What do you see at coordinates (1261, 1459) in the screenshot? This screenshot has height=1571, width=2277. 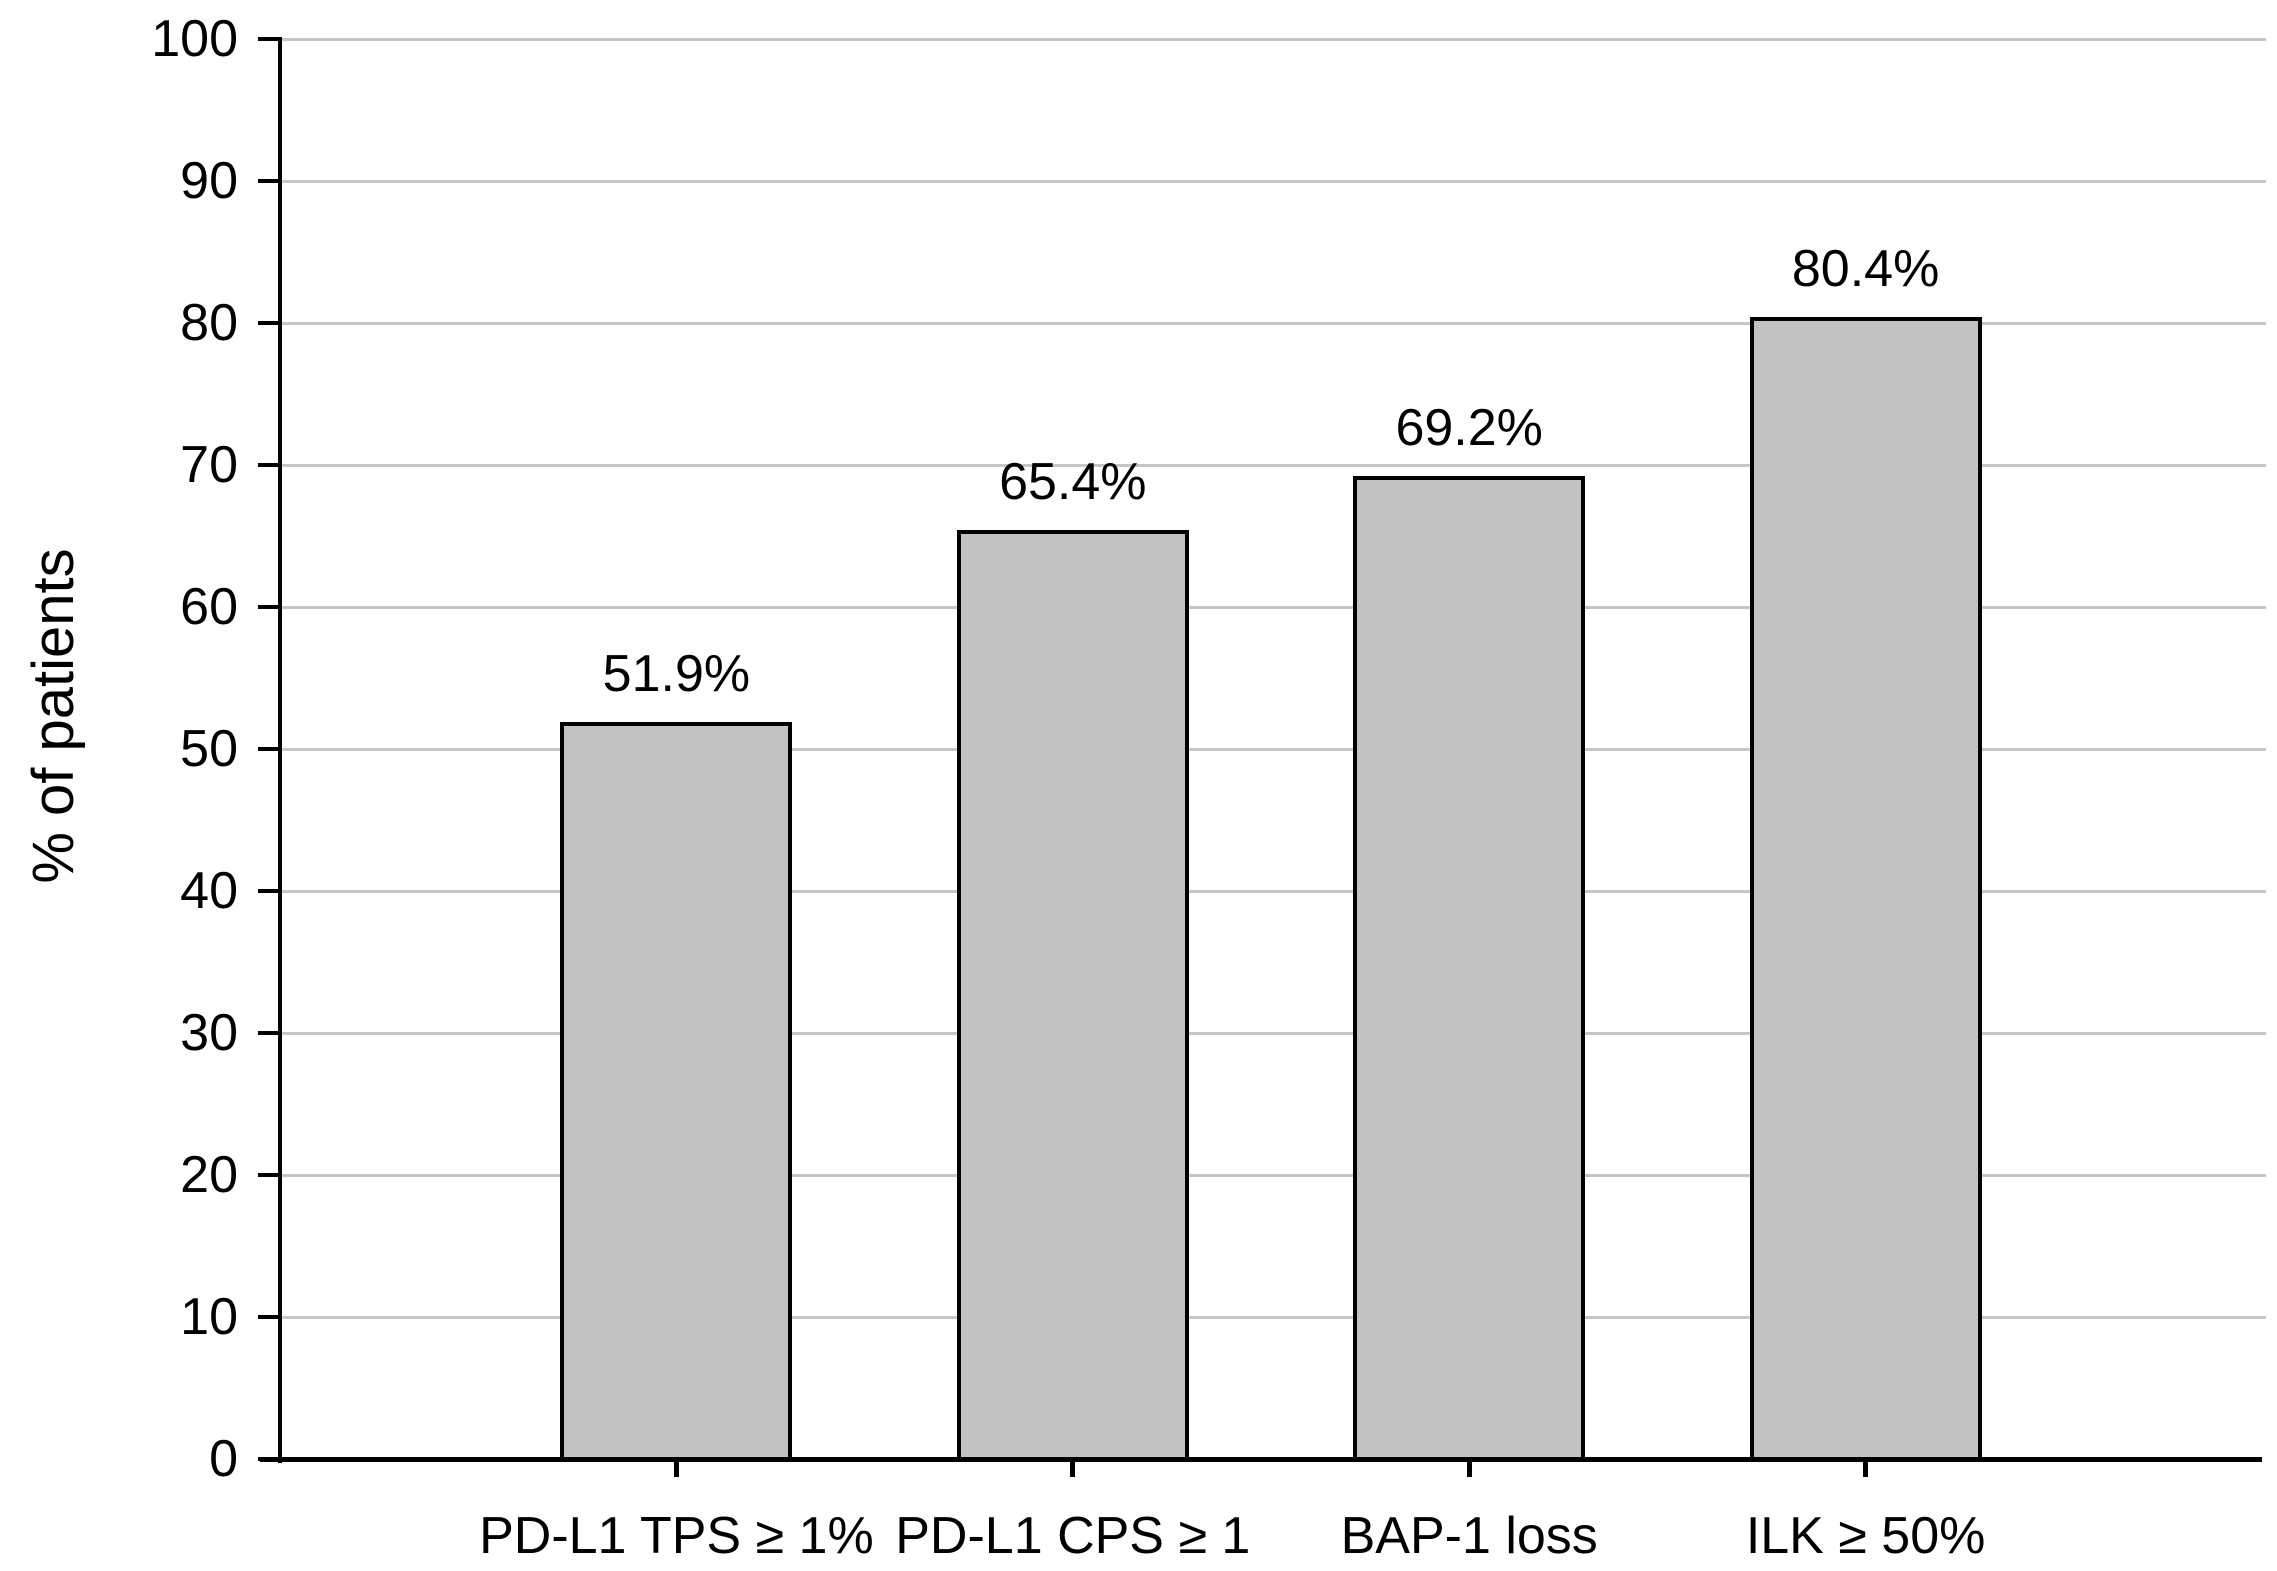 I see `x-axis-line` at bounding box center [1261, 1459].